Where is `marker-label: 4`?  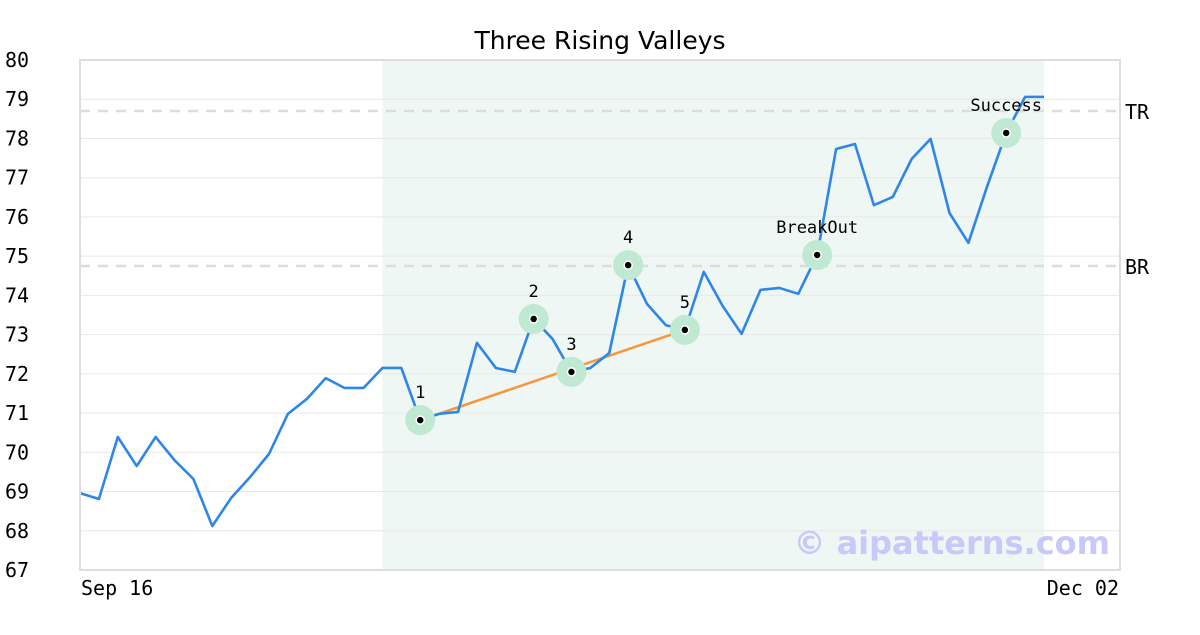
marker-label: 4 is located at coordinates (628, 238).